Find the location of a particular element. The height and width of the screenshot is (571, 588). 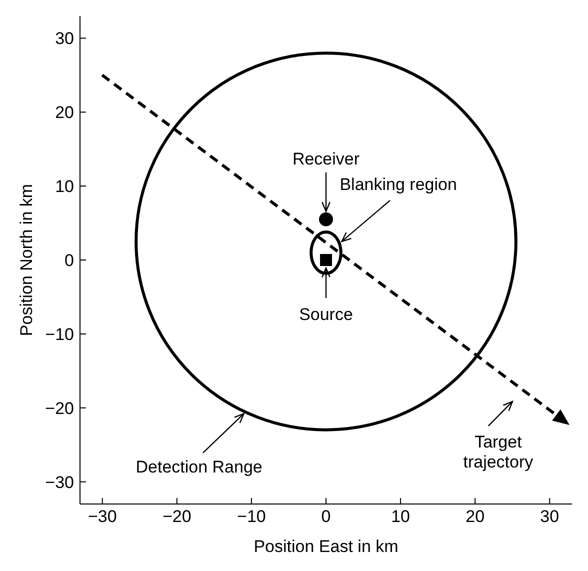

y-axis-title: Position North in km is located at coordinates (26, 260).